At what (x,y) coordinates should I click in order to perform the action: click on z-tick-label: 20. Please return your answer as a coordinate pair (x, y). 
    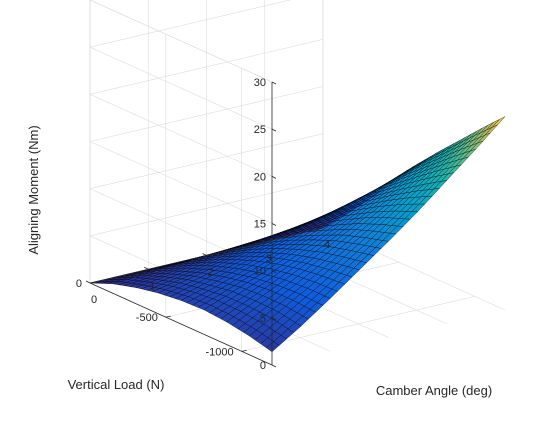
    Looking at the image, I should click on (260, 177).